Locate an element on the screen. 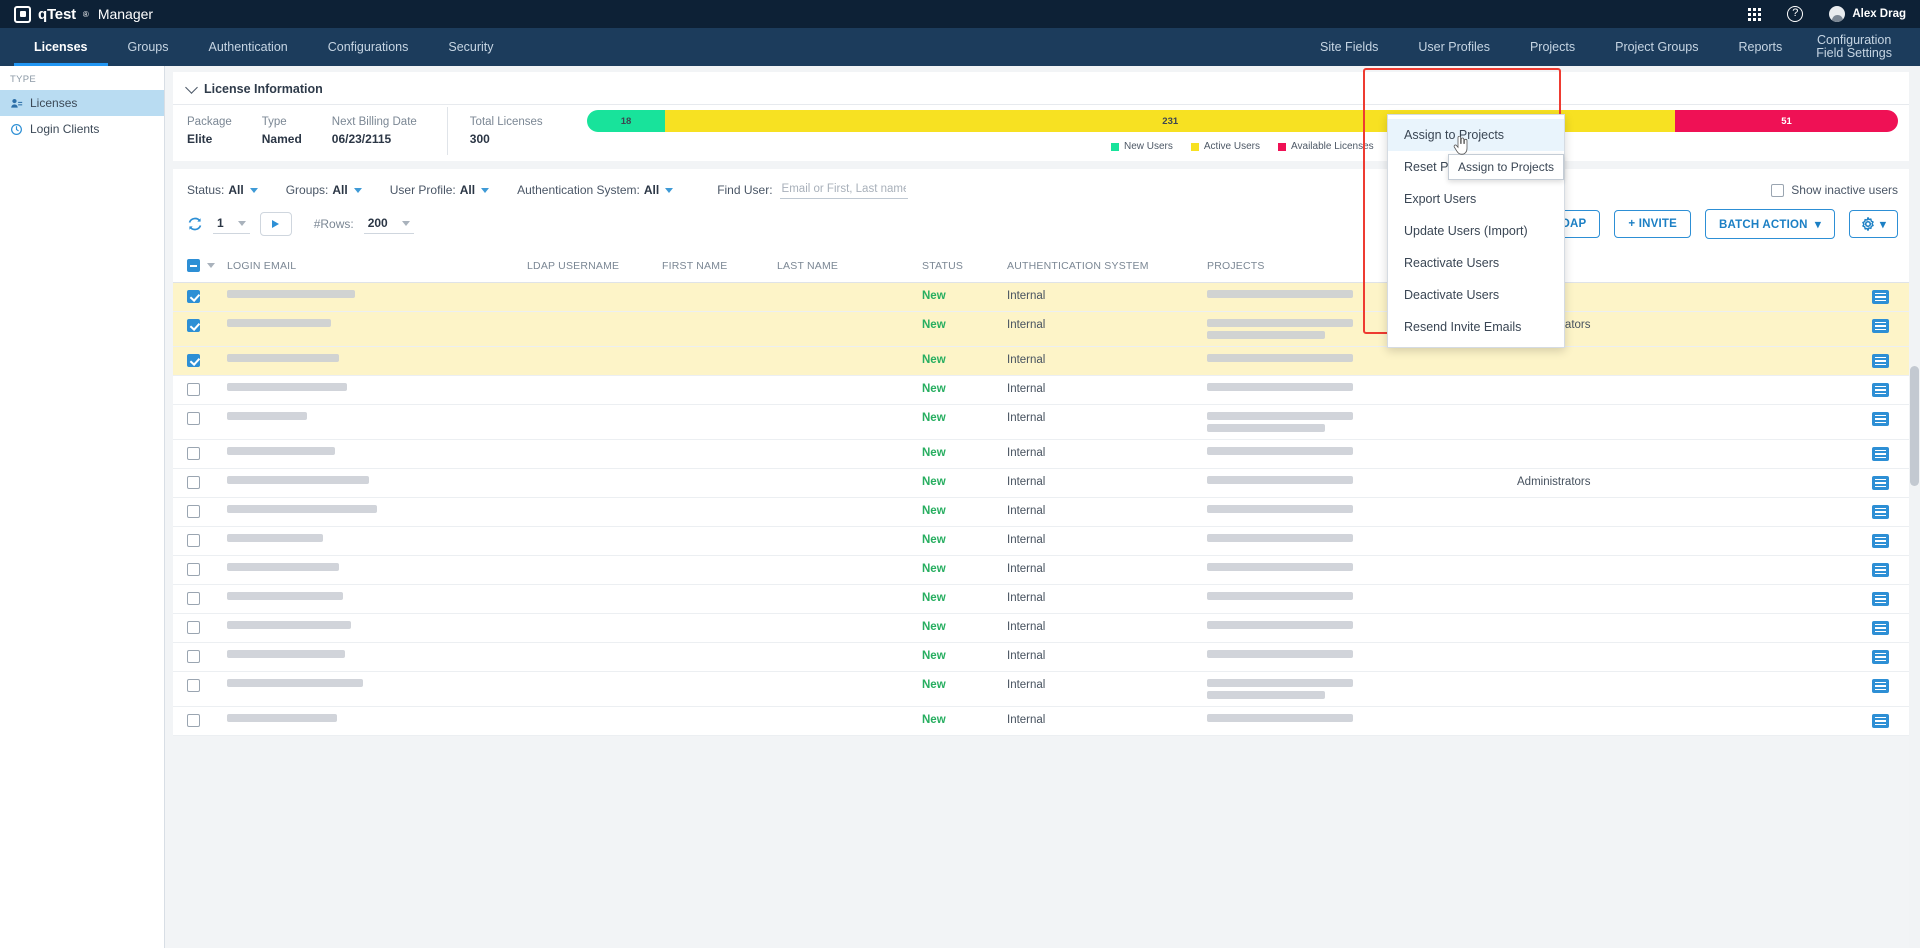 Image resolution: width=1920 pixels, height=948 pixels. user-menu: Alex Drag is located at coordinates (1867, 14).